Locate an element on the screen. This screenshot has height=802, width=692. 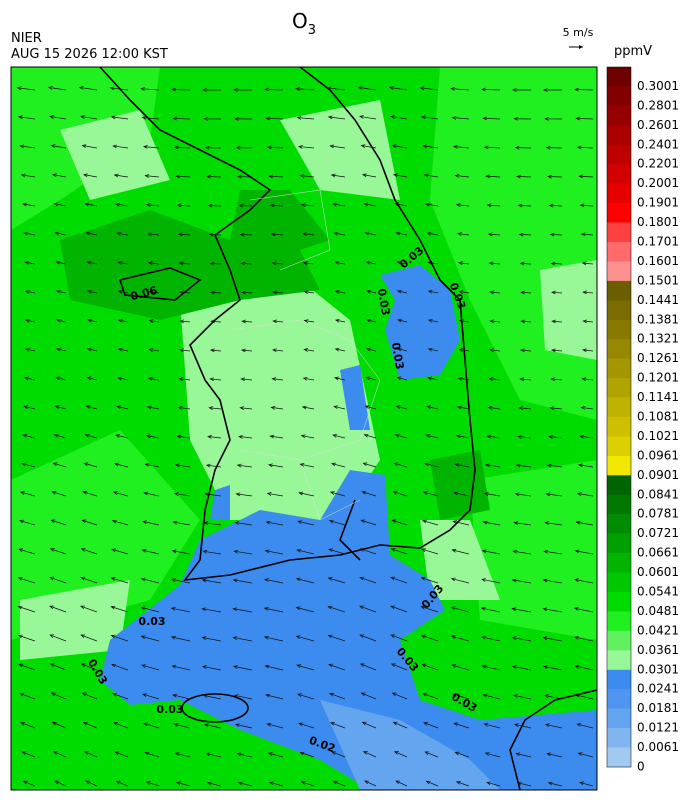
colorbar-label: 0.0961 is located at coordinates (658, 455).